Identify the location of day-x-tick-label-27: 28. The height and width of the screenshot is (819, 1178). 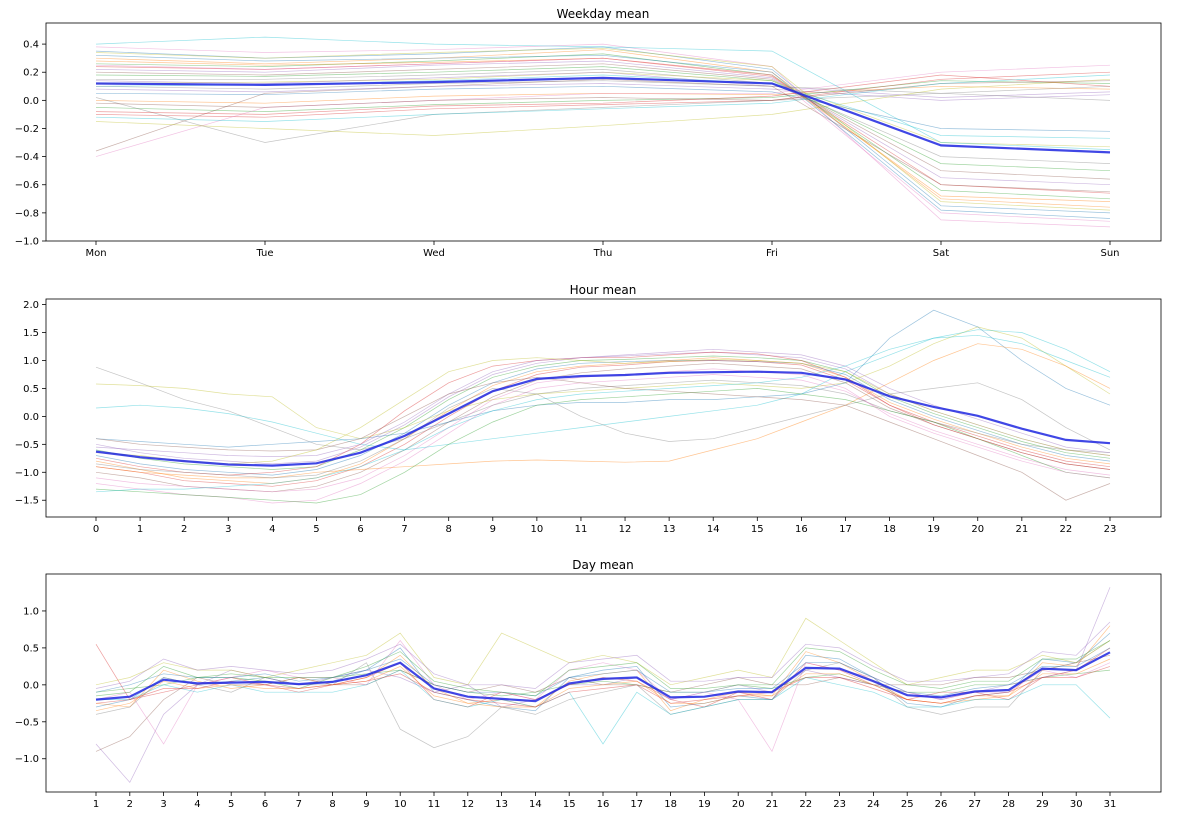
(1008, 804).